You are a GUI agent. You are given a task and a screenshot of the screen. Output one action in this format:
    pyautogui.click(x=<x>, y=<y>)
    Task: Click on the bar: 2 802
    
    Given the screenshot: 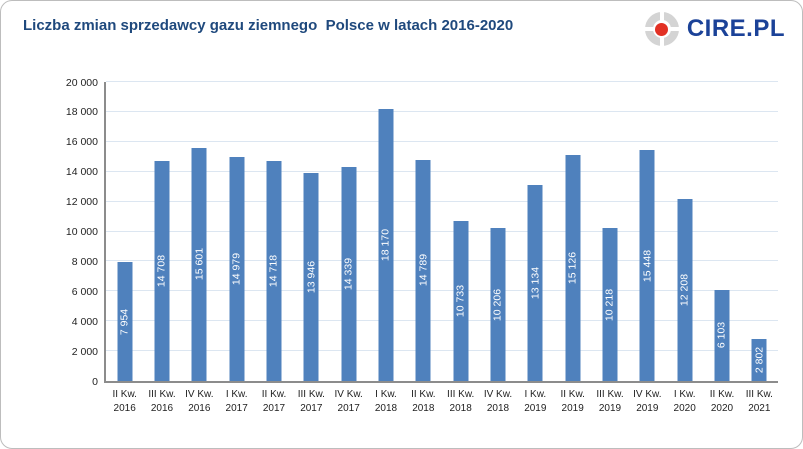 What is the action you would take?
    pyautogui.click(x=759, y=360)
    